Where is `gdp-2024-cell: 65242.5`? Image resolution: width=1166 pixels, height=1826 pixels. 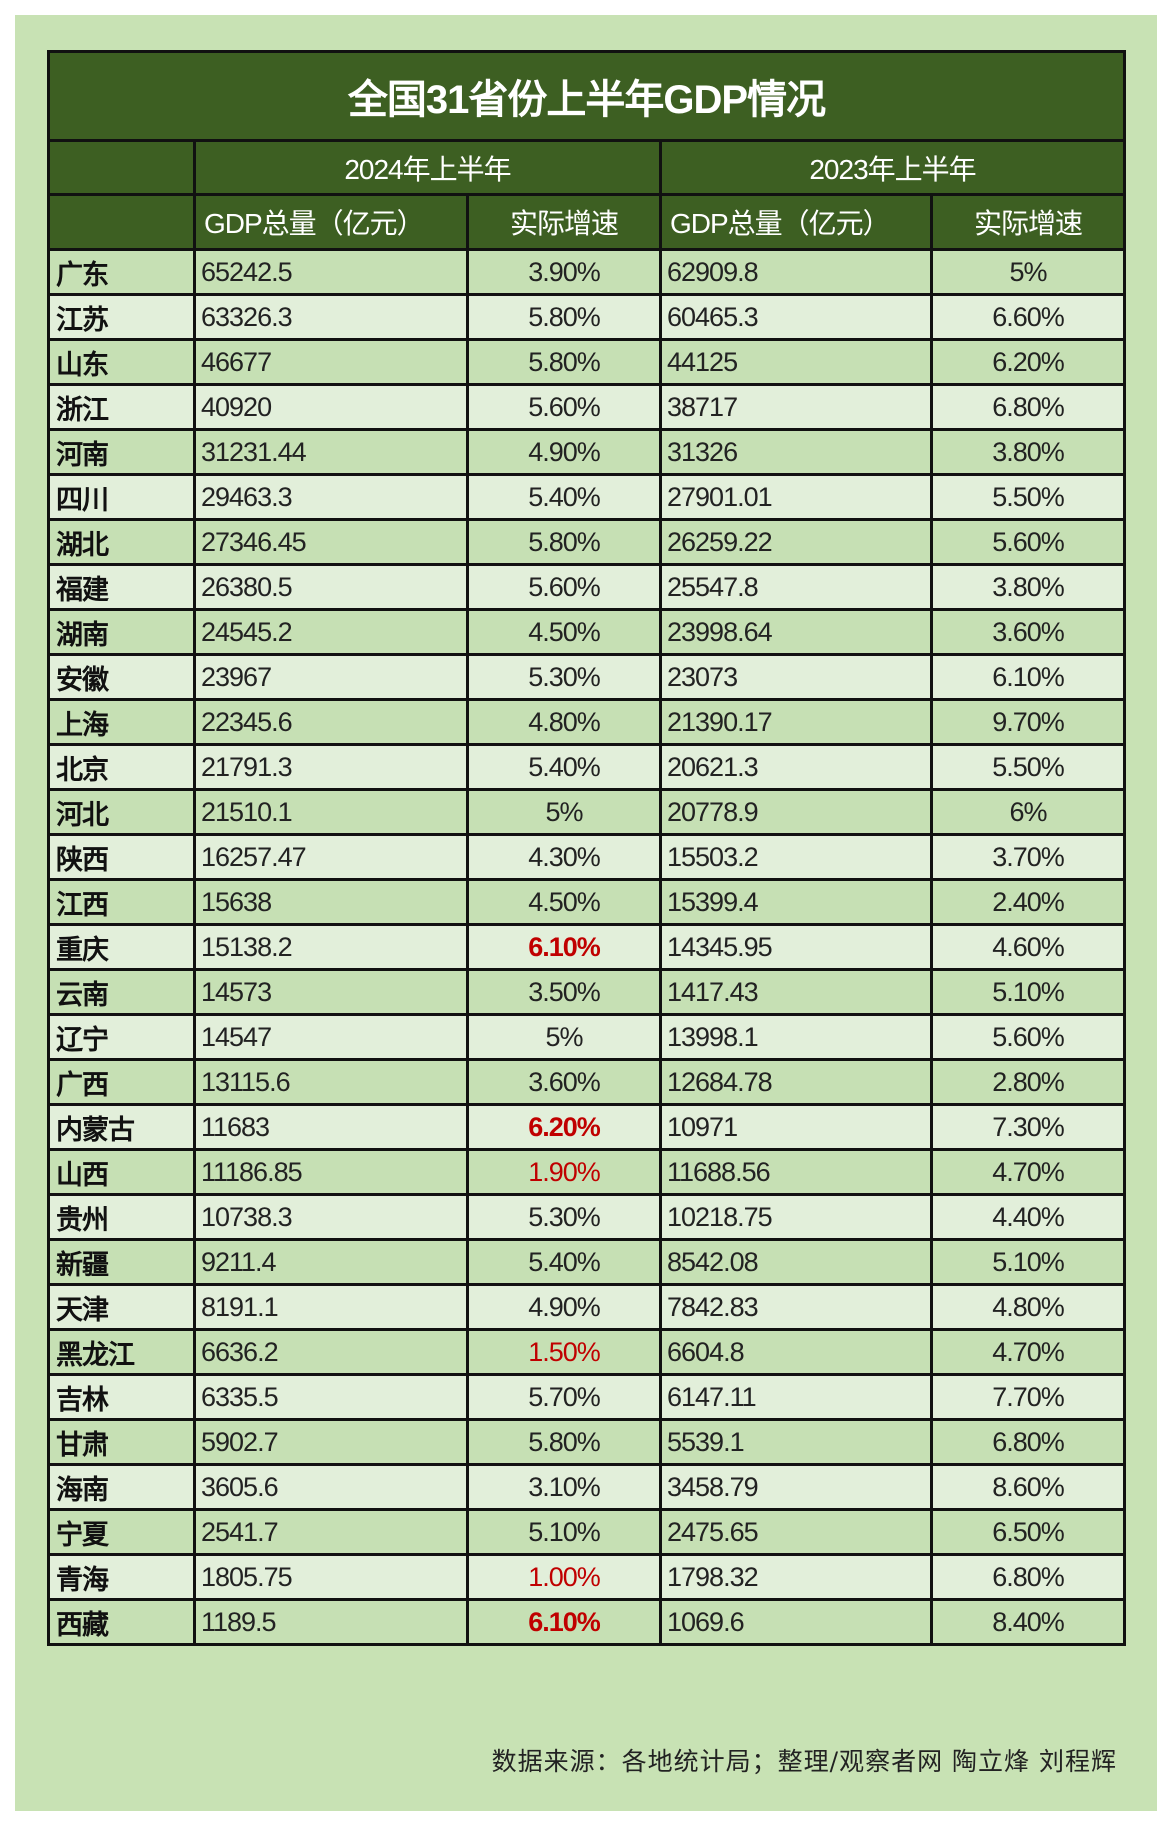 gdp-2024-cell: 65242.5 is located at coordinates (331, 272).